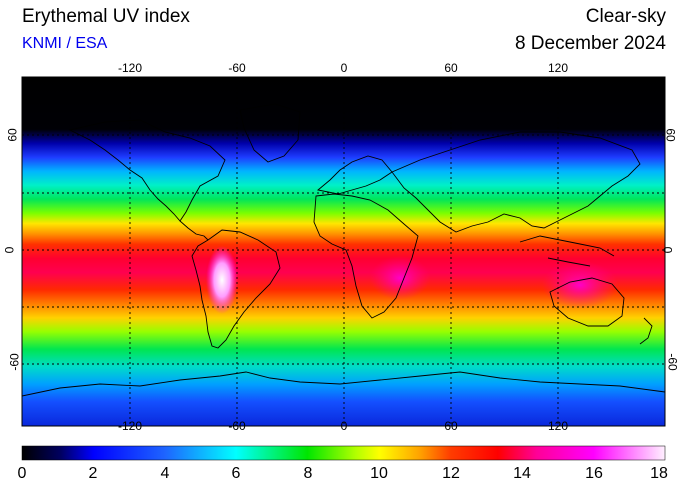 The width and height of the screenshot is (688, 490). What do you see at coordinates (558, 68) in the screenshot?
I see `lon-tick-top-120: 120` at bounding box center [558, 68].